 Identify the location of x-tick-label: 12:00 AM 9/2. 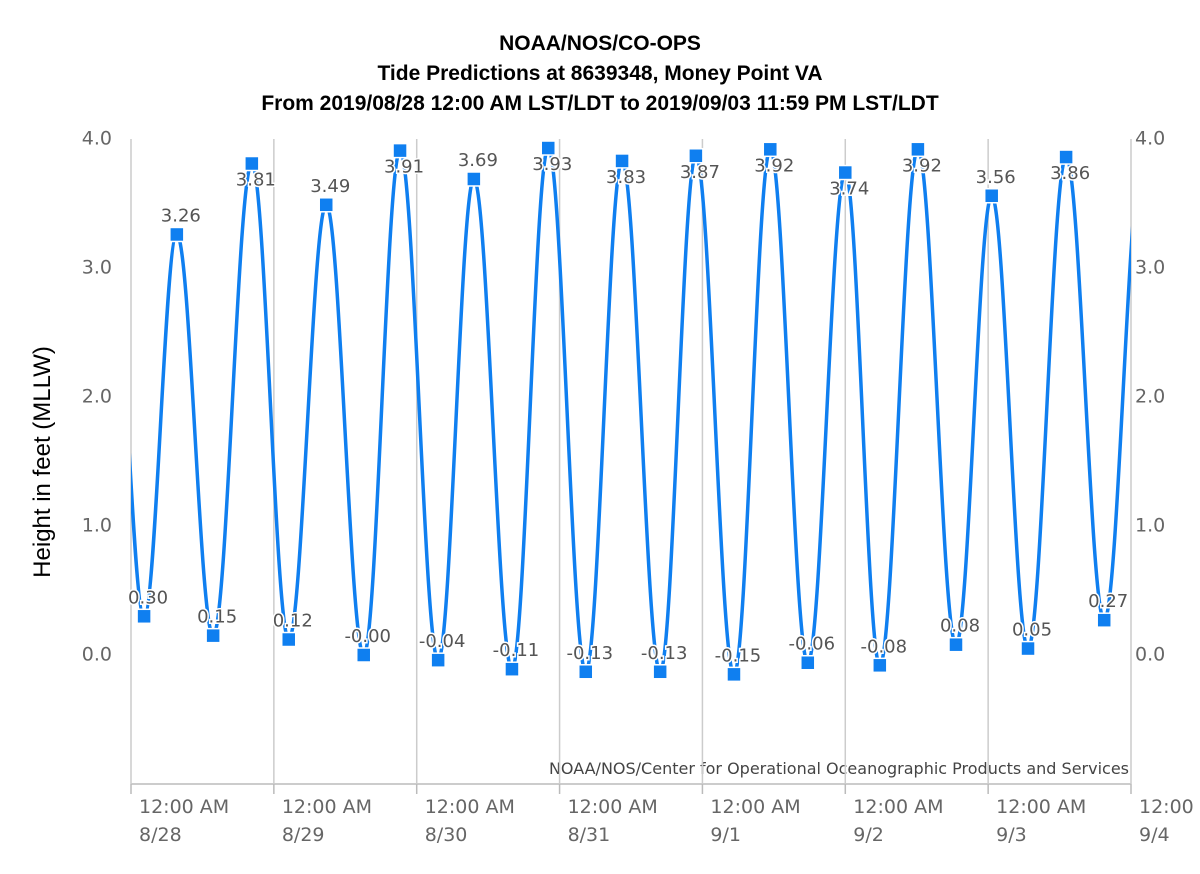
(898, 821).